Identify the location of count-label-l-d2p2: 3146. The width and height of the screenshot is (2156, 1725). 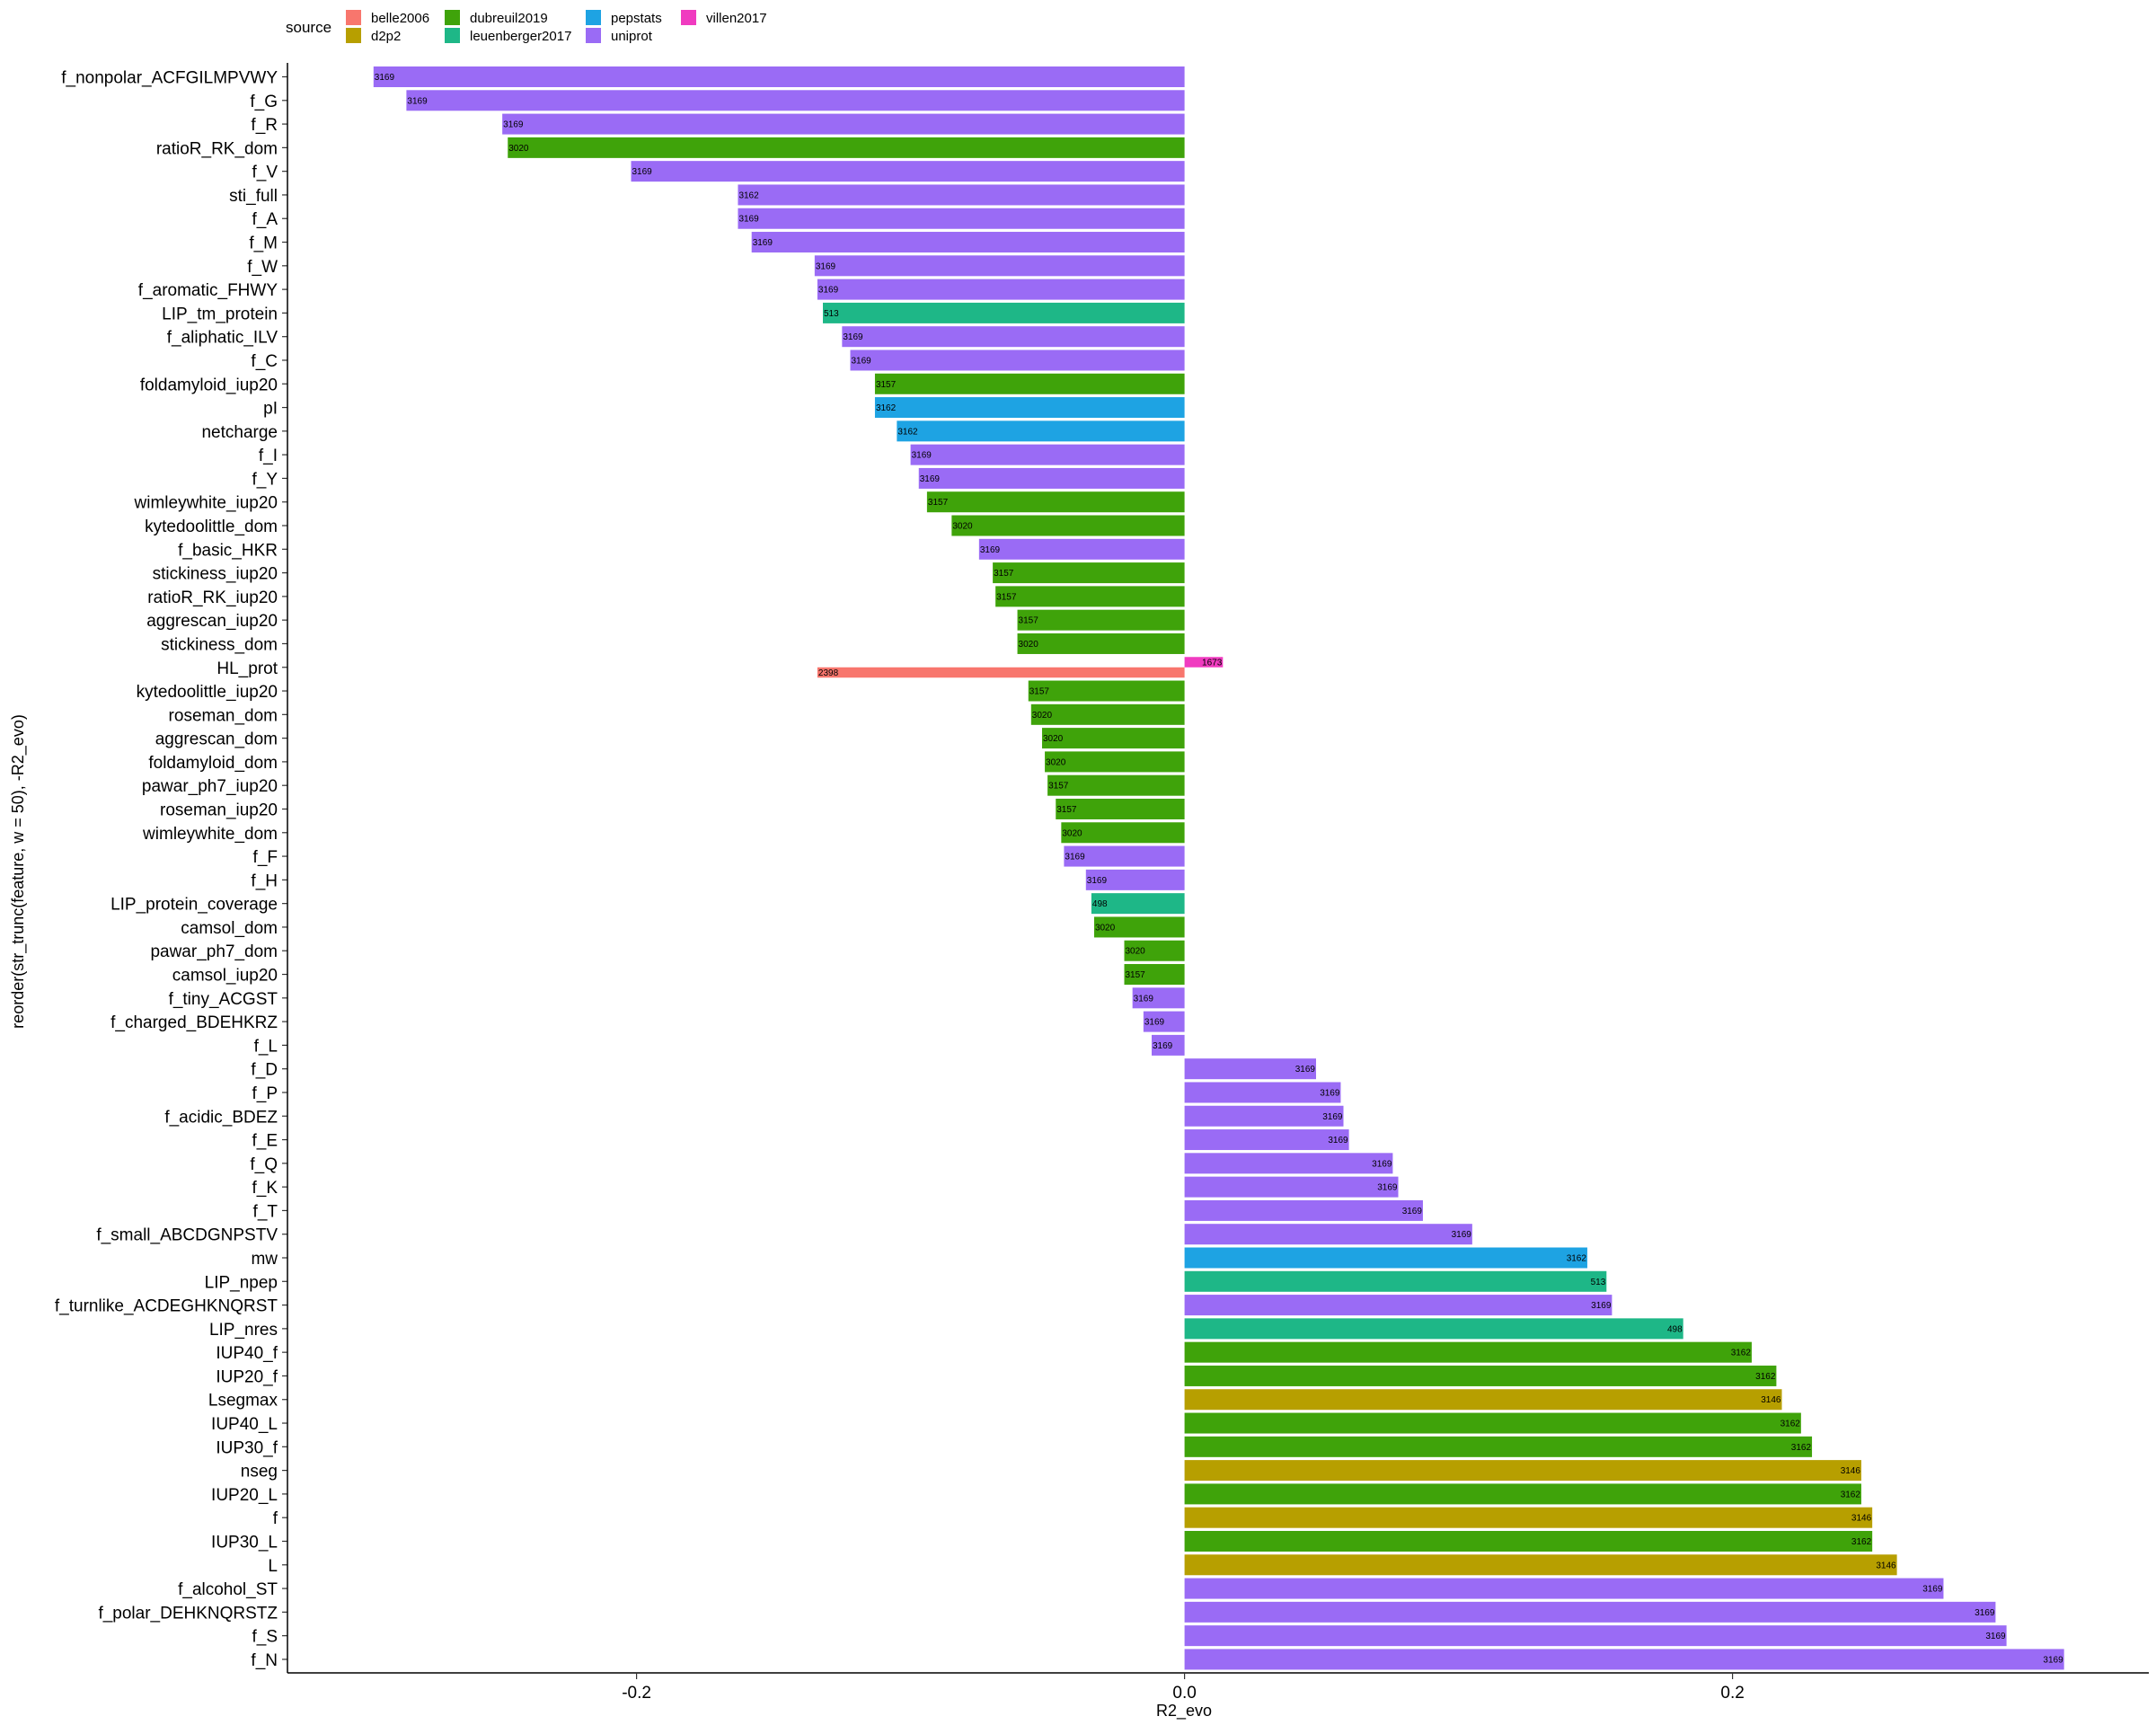
(1886, 1565).